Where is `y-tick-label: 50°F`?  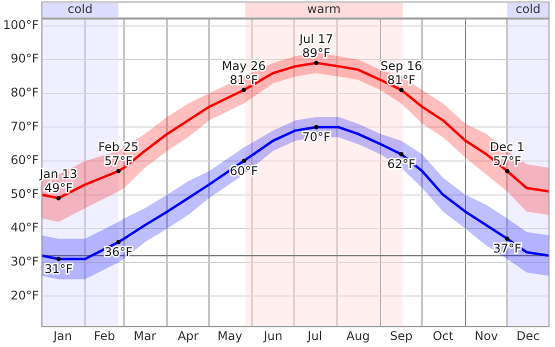 y-tick-label: 50°F is located at coordinates (24, 193).